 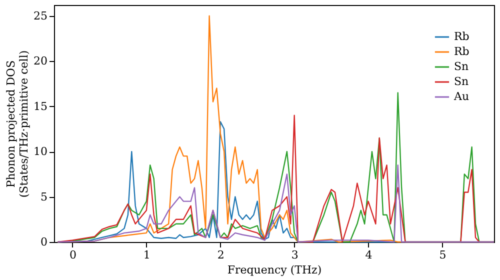 What do you see at coordinates (72, 255) in the screenshot?
I see `x-tick-label: 0` at bounding box center [72, 255].